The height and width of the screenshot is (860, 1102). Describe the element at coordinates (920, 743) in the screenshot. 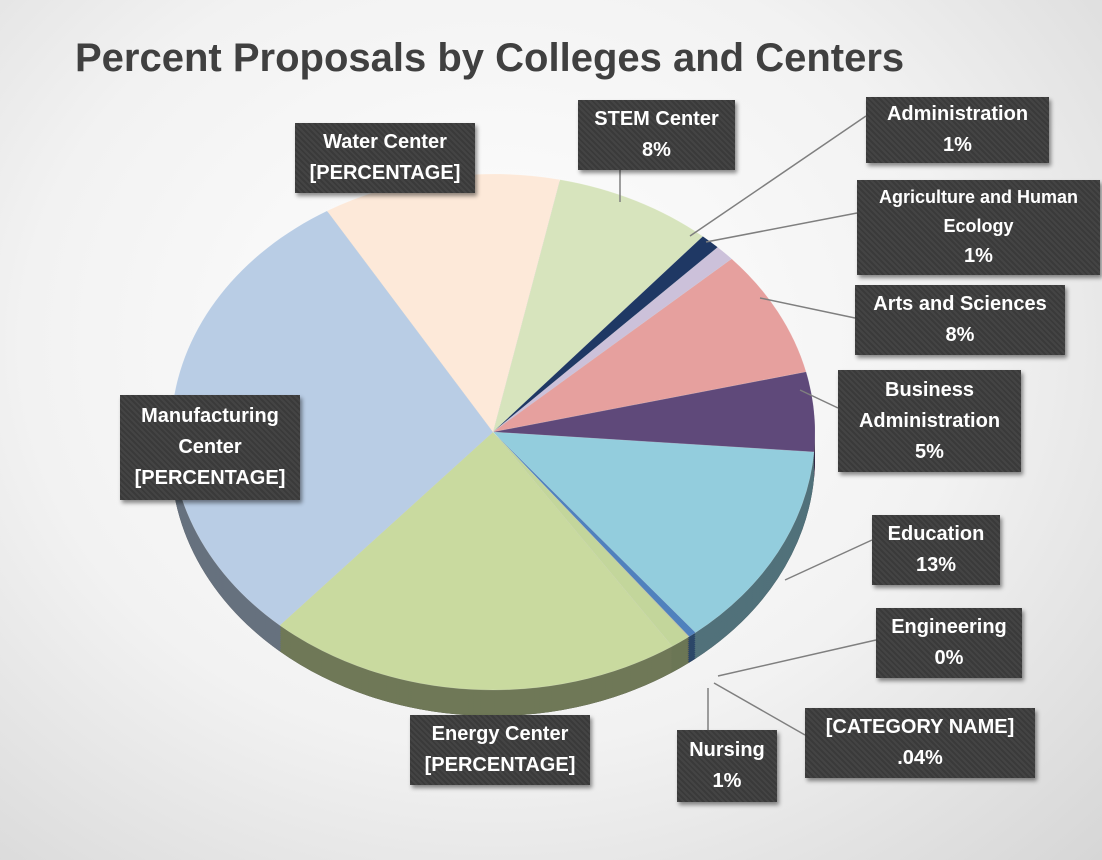

I see `data-label: [CATEGORY NAME] .04%` at that location.